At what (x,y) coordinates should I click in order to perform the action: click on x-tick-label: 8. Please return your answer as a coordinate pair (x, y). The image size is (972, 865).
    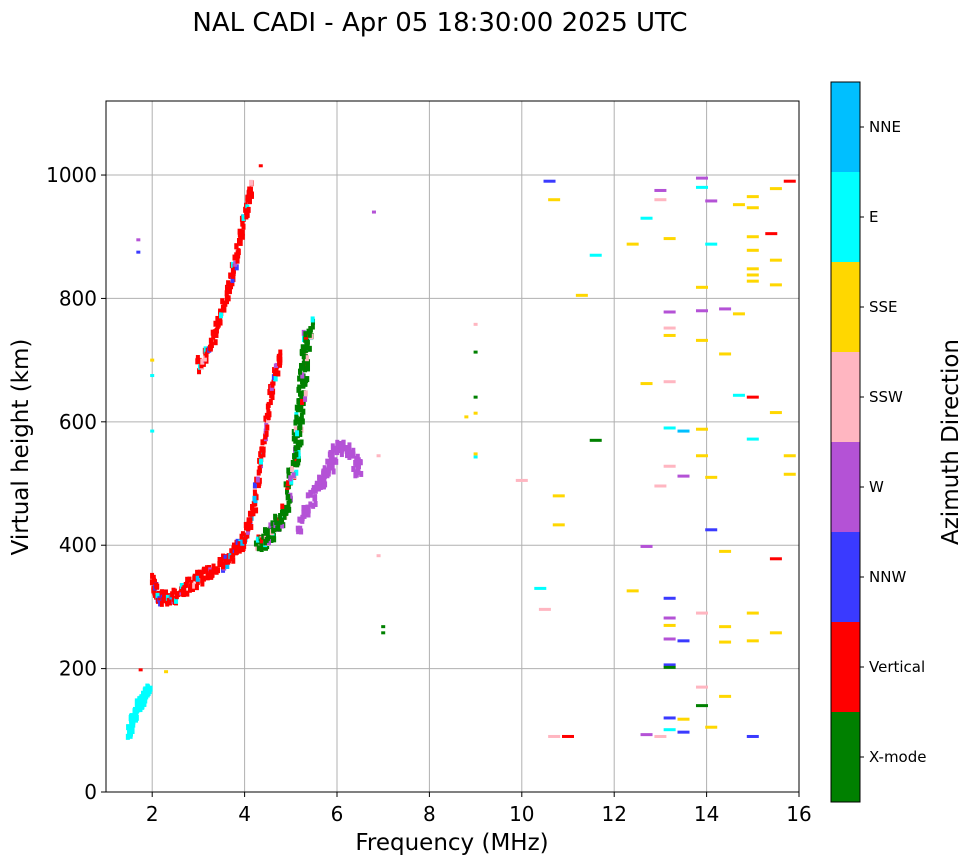
    Looking at the image, I should click on (429, 814).